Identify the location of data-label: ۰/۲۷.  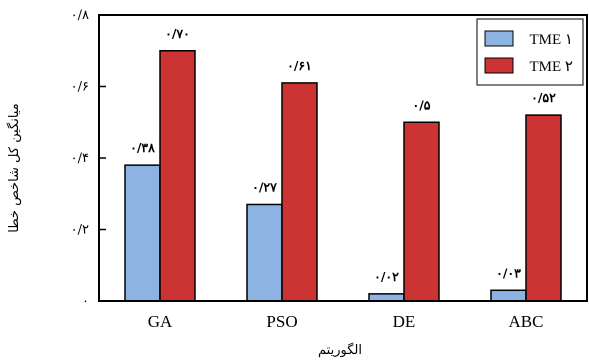
(265, 186).